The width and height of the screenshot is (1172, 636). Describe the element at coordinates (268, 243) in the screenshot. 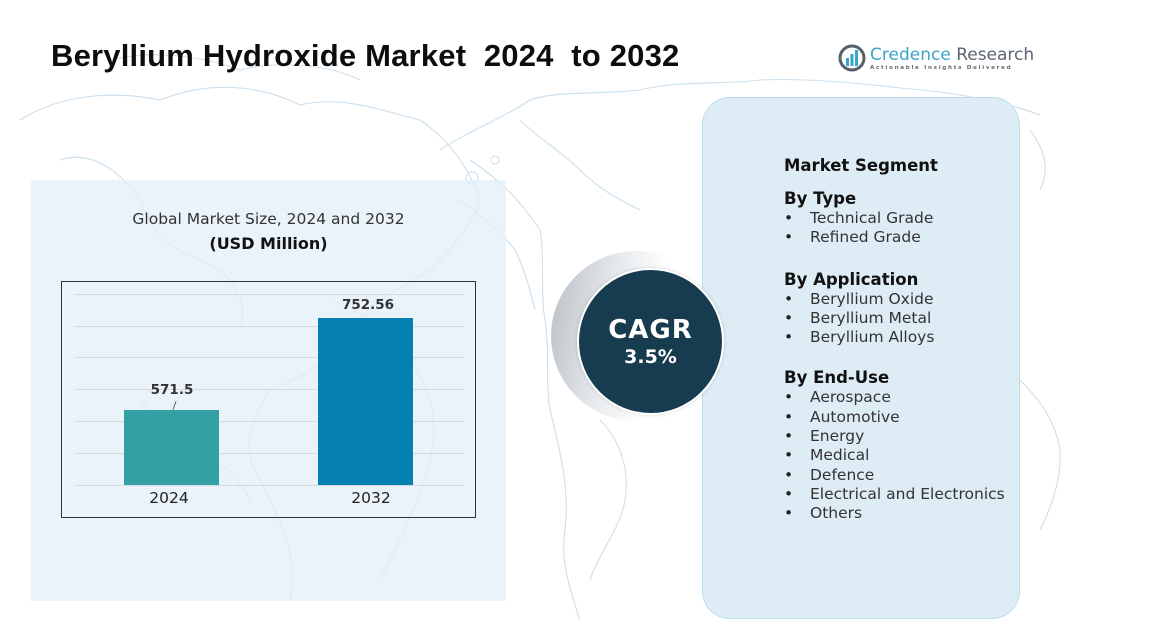

I see `chart-unit: (USD Million)` at that location.